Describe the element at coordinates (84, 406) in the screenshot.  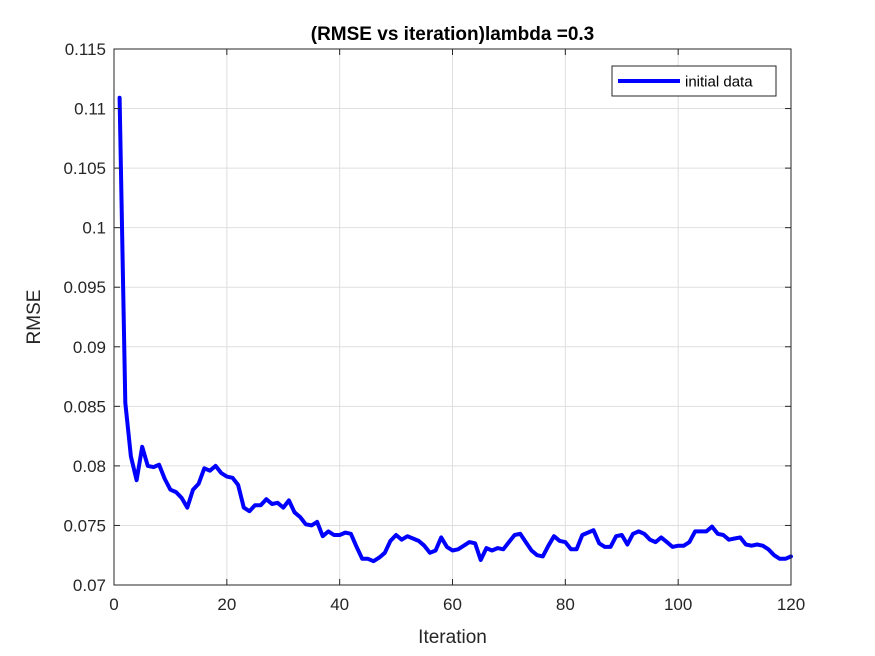
I see `y-tick-label: 0.085` at that location.